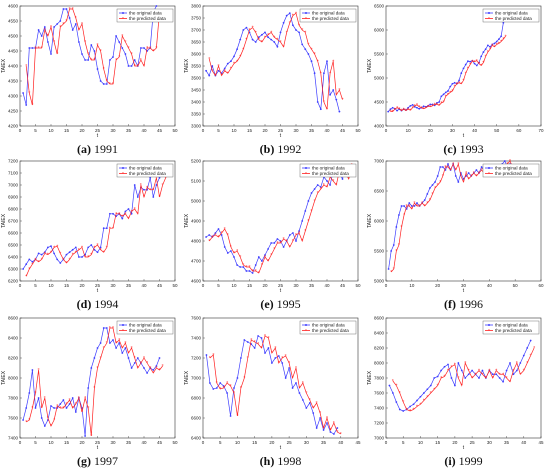 The image size is (550, 471). Describe the element at coordinates (438, 442) in the screenshot. I see `x-tick-label: 15` at that location.